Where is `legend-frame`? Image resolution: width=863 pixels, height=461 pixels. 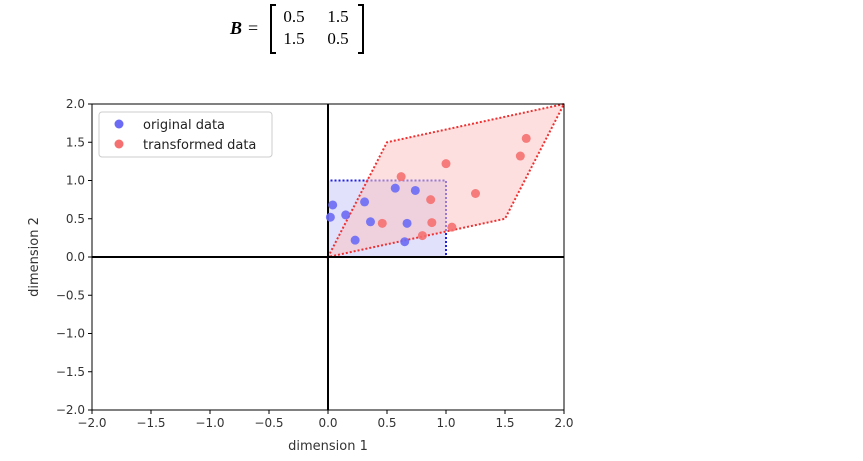
legend-frame is located at coordinates (185, 134).